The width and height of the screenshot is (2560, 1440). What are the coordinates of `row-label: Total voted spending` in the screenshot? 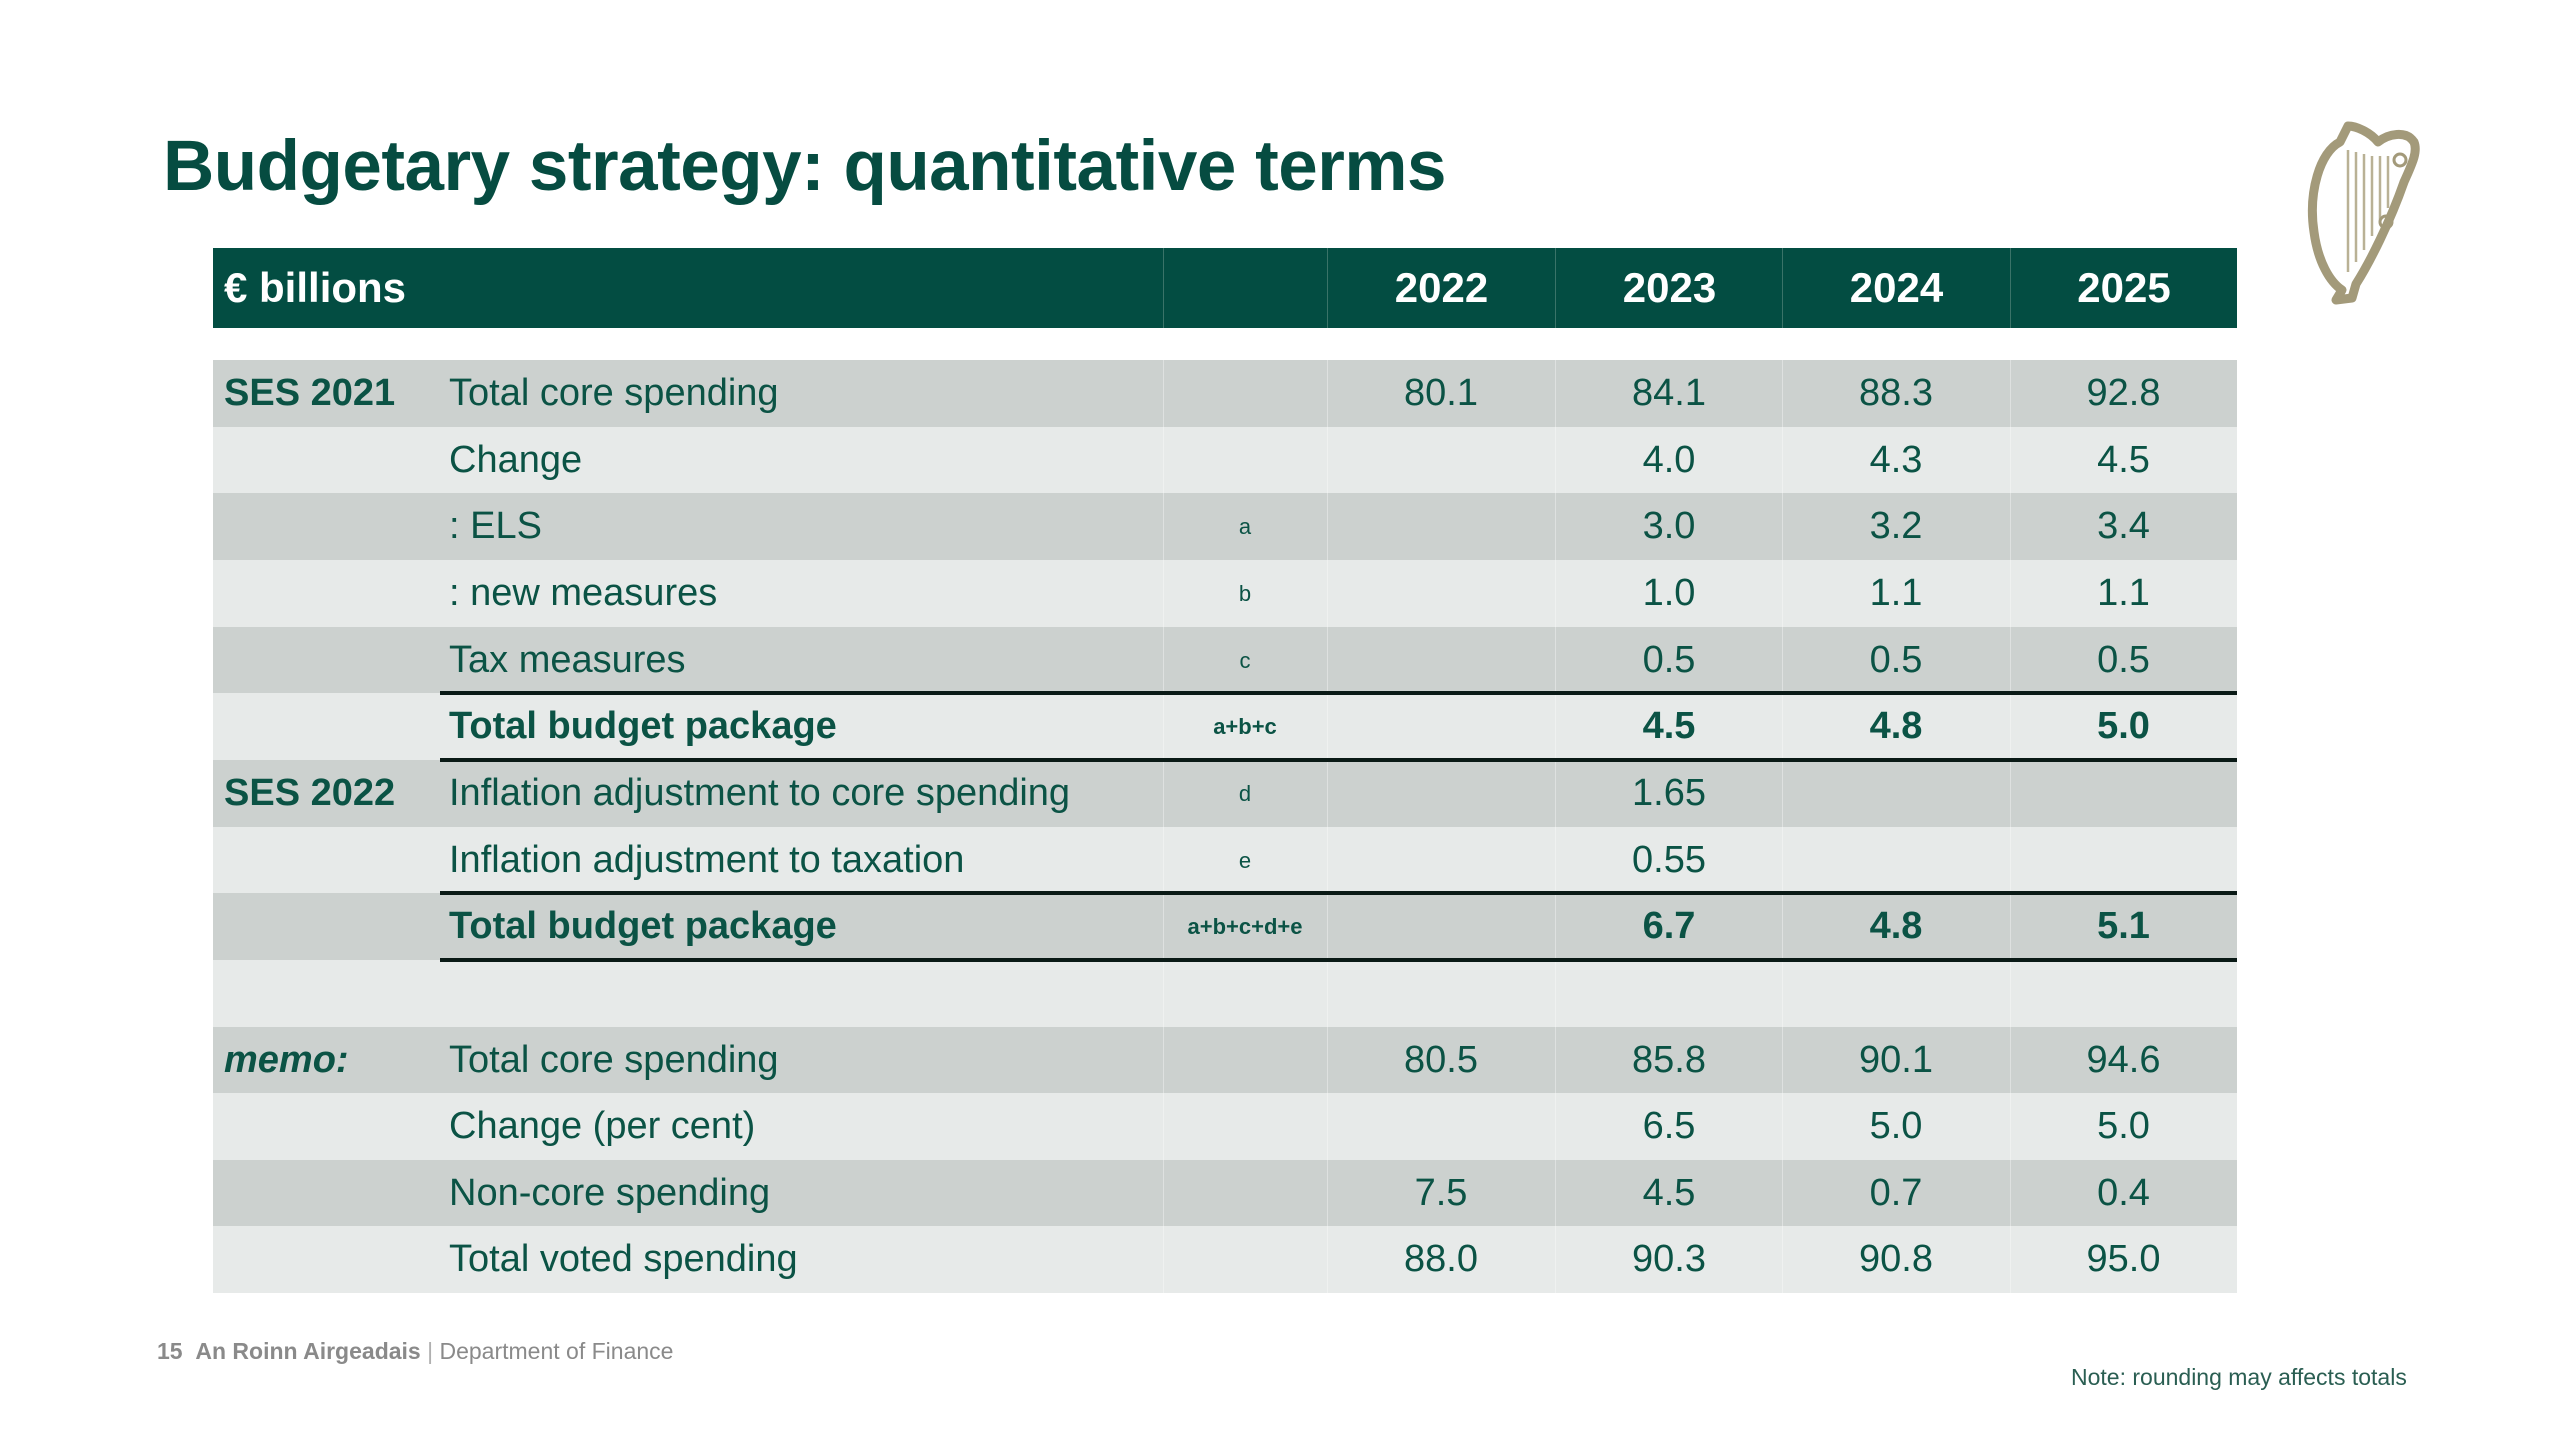 It's located at (623, 1259).